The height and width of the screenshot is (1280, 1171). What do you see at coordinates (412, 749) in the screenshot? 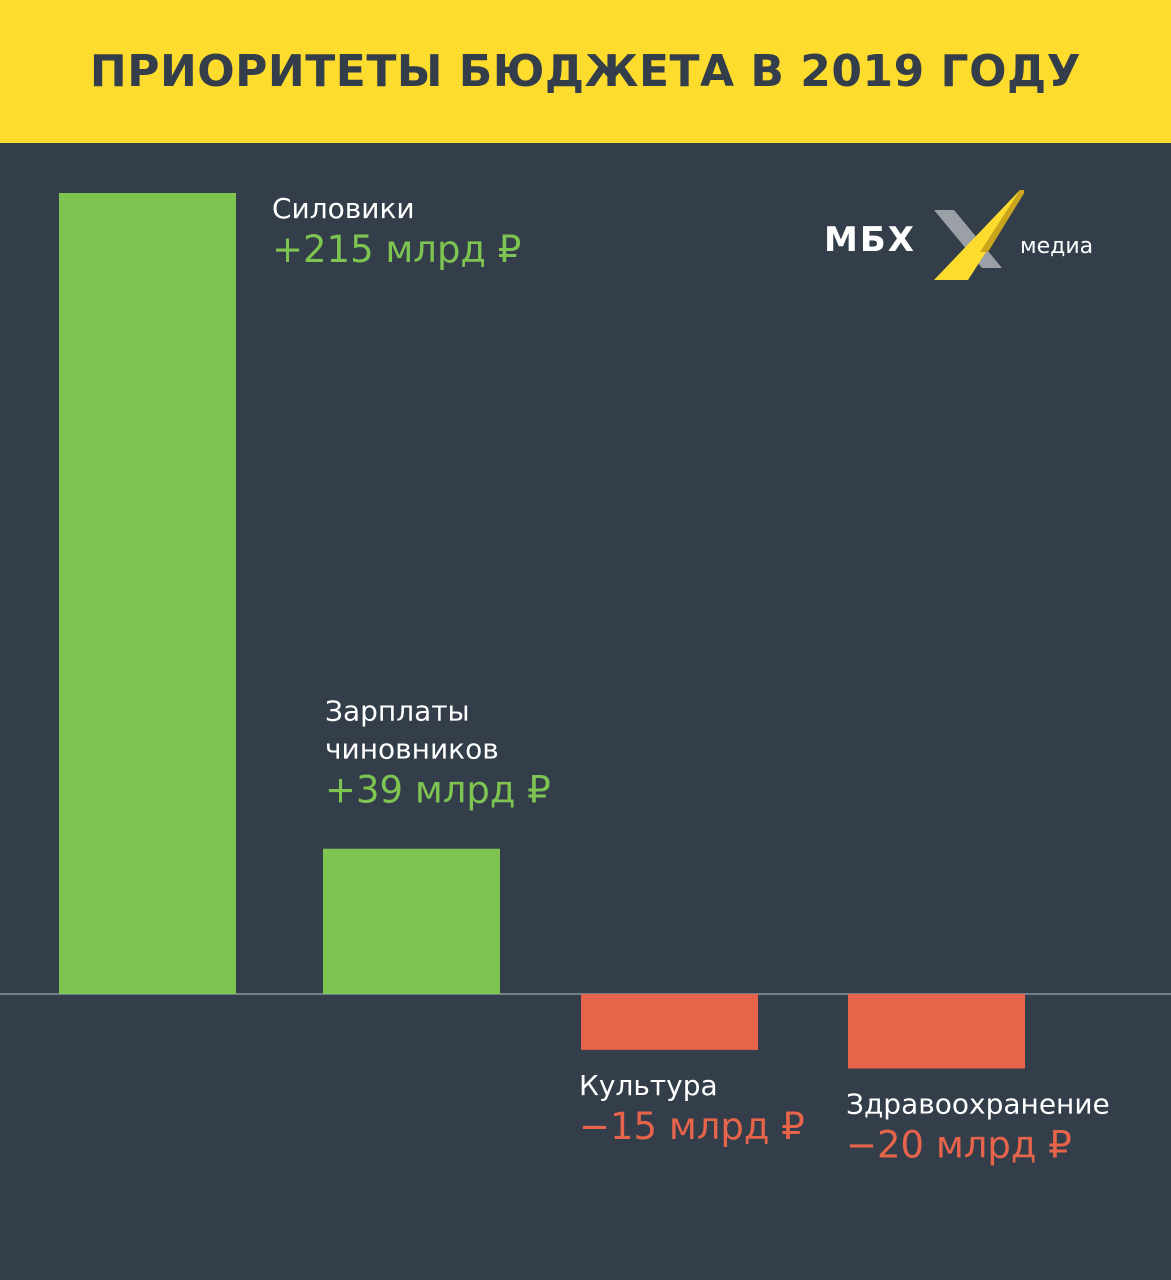
I see `category-label-1-1: чиновников` at bounding box center [412, 749].